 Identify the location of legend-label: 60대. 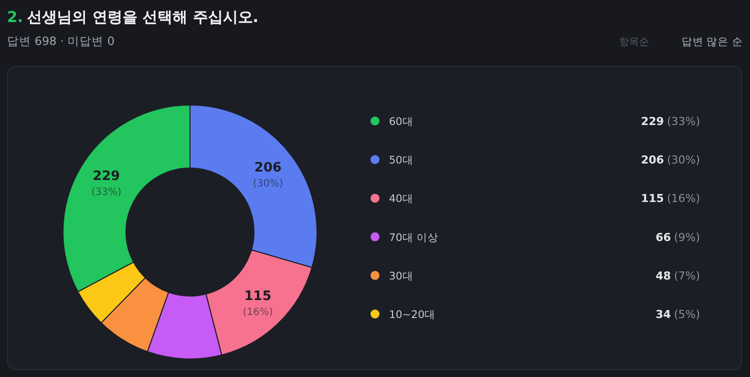
(401, 122).